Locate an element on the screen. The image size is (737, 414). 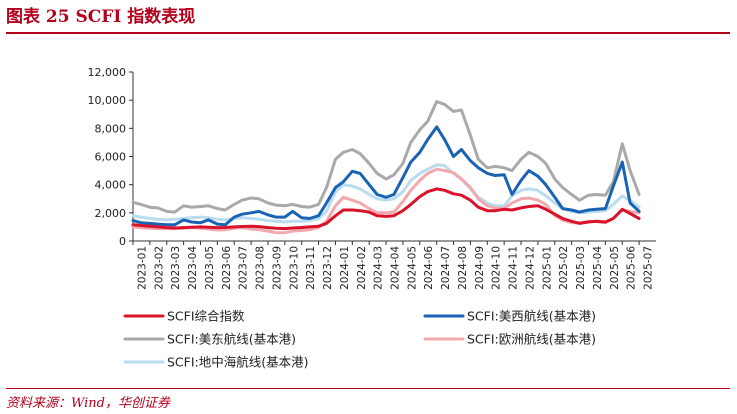
x-tick-label: 2023-08 is located at coordinates (261, 268).